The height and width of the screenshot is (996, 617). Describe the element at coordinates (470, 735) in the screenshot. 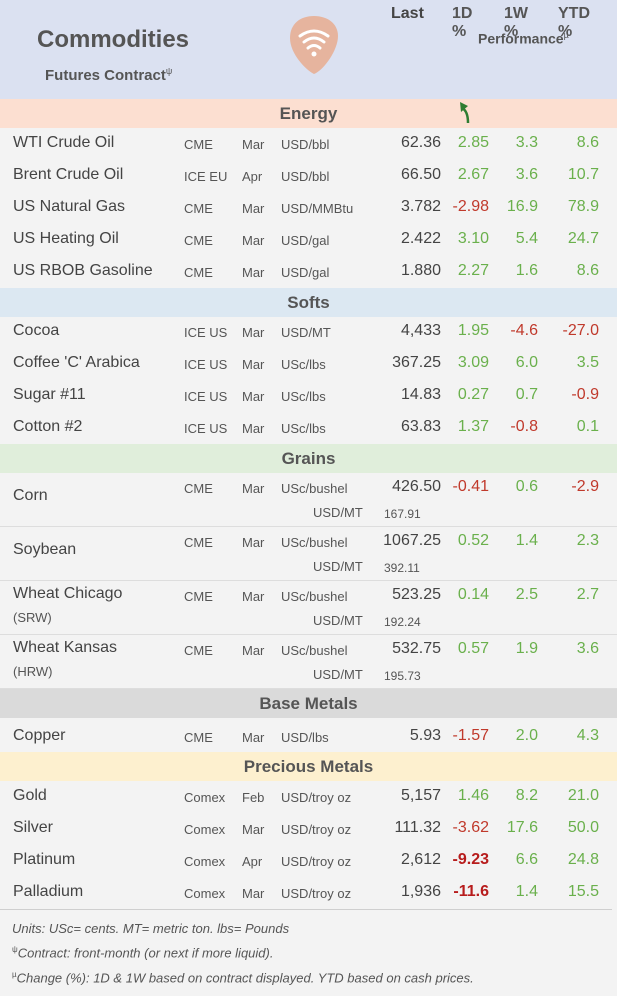

I see `change-1d: -1.57` at that location.